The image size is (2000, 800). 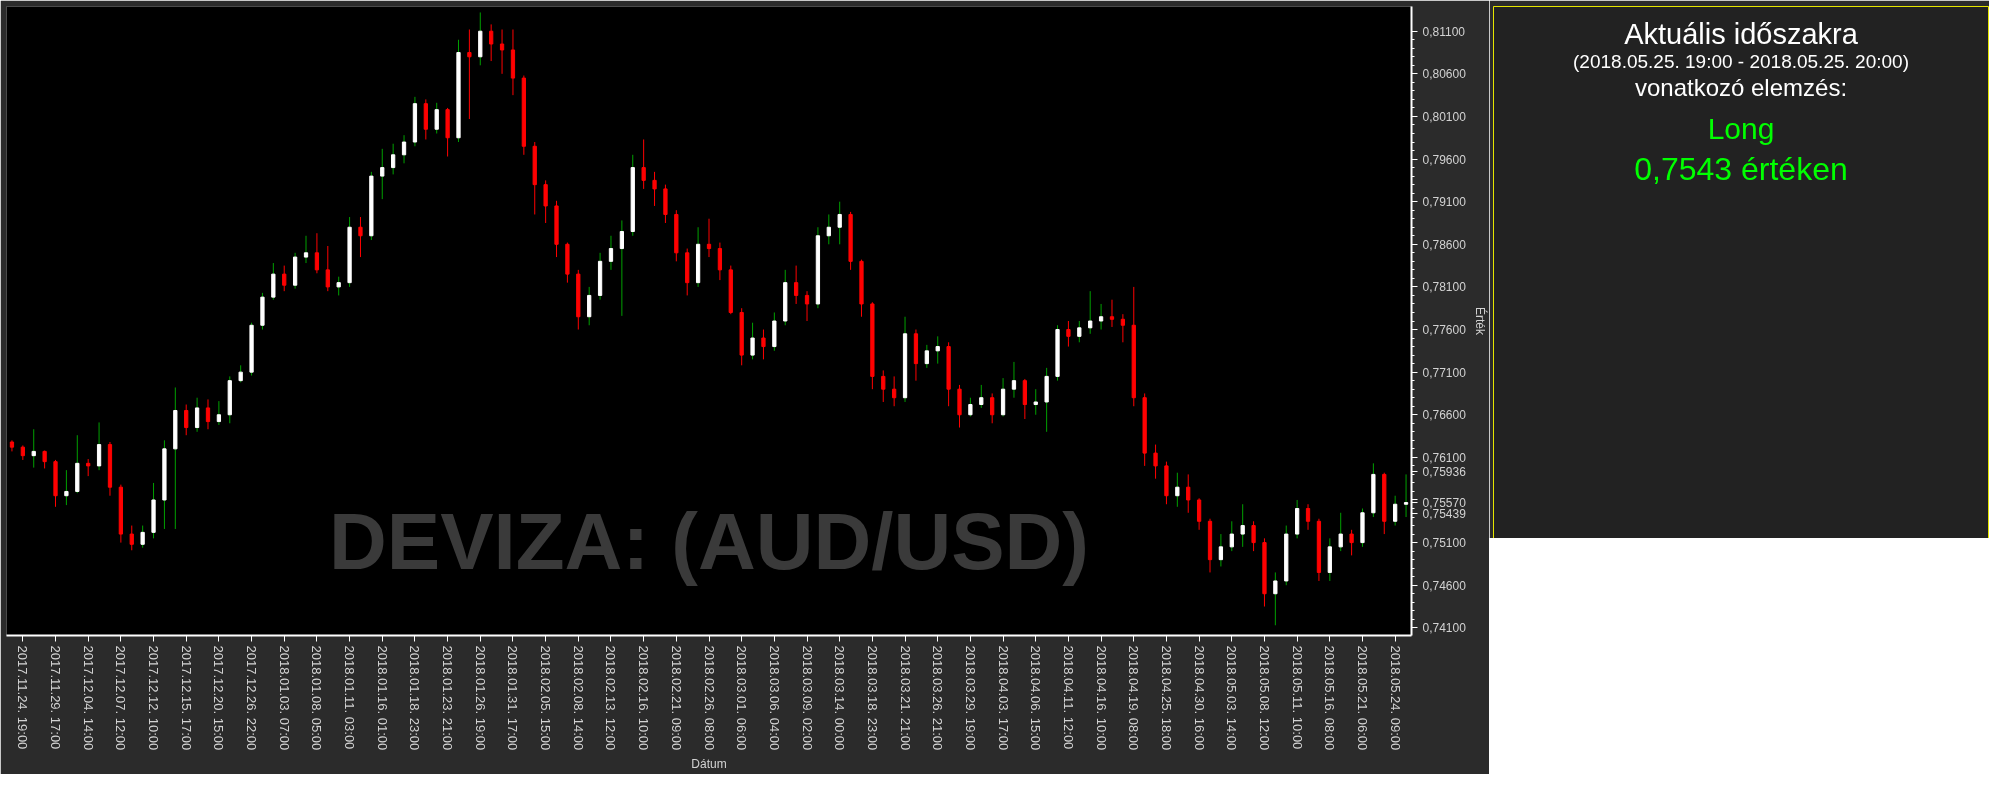 I want to click on y-tick-label: 0,78600, so click(x=1444, y=244).